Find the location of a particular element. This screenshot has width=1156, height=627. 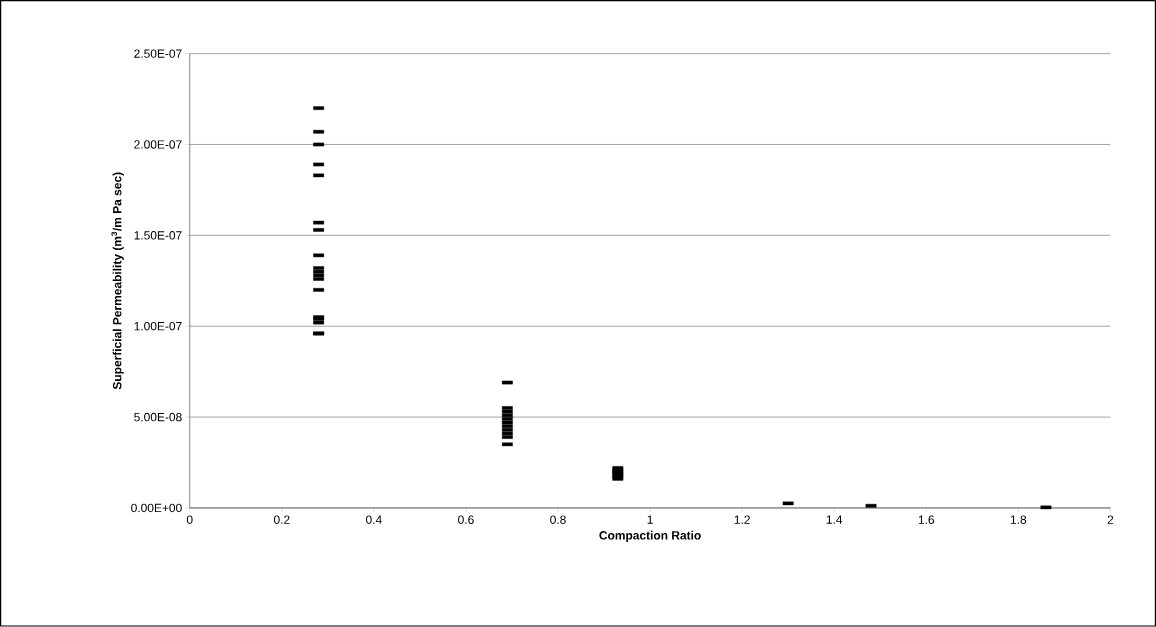

y-axis-title: Superficial Permeability (m$^{3}$/m Pa sec) is located at coordinates (117, 281).